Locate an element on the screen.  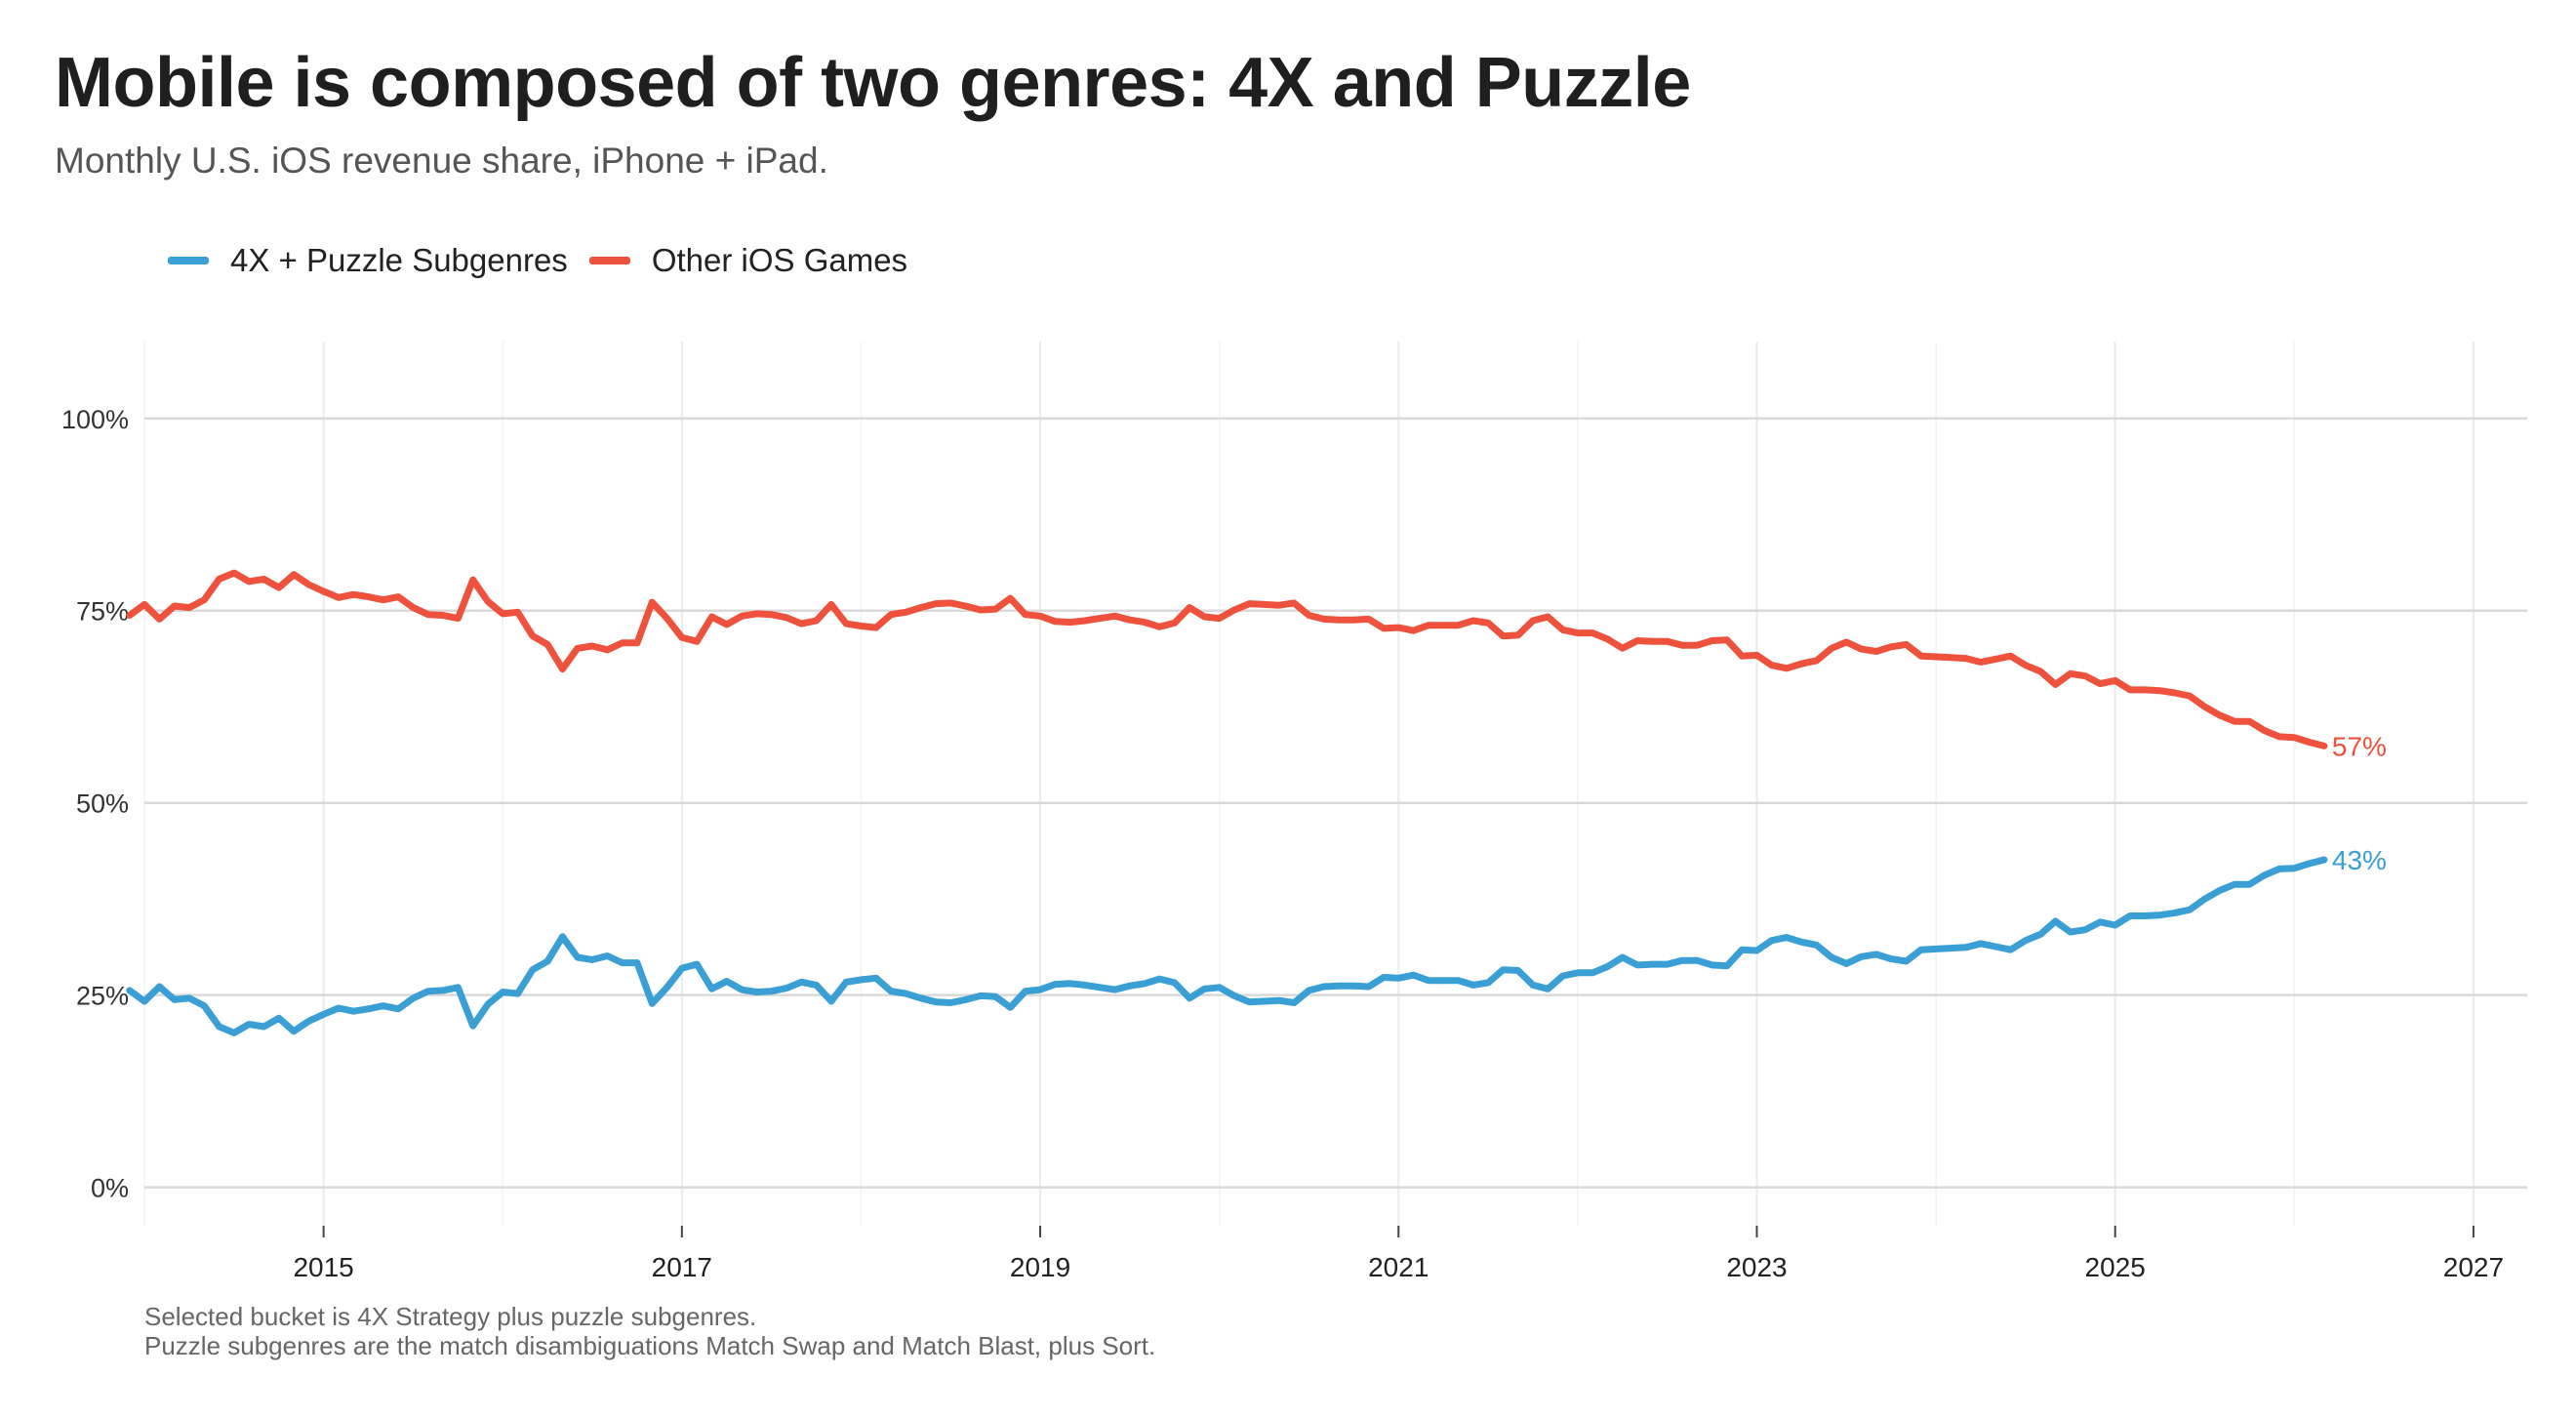
x-tick-label: 2019 is located at coordinates (1040, 1267).